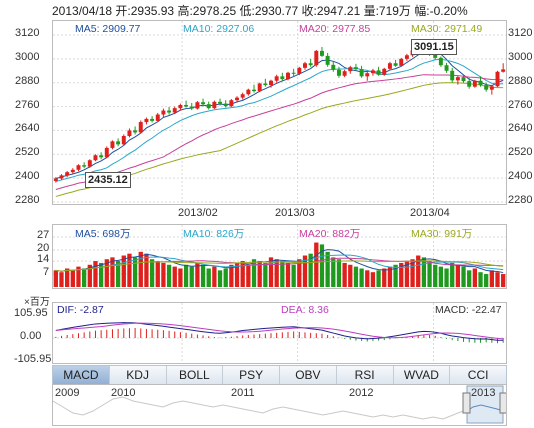 This screenshot has width=534, height=428. I want to click on tab-boll: BOLL, so click(195, 375).